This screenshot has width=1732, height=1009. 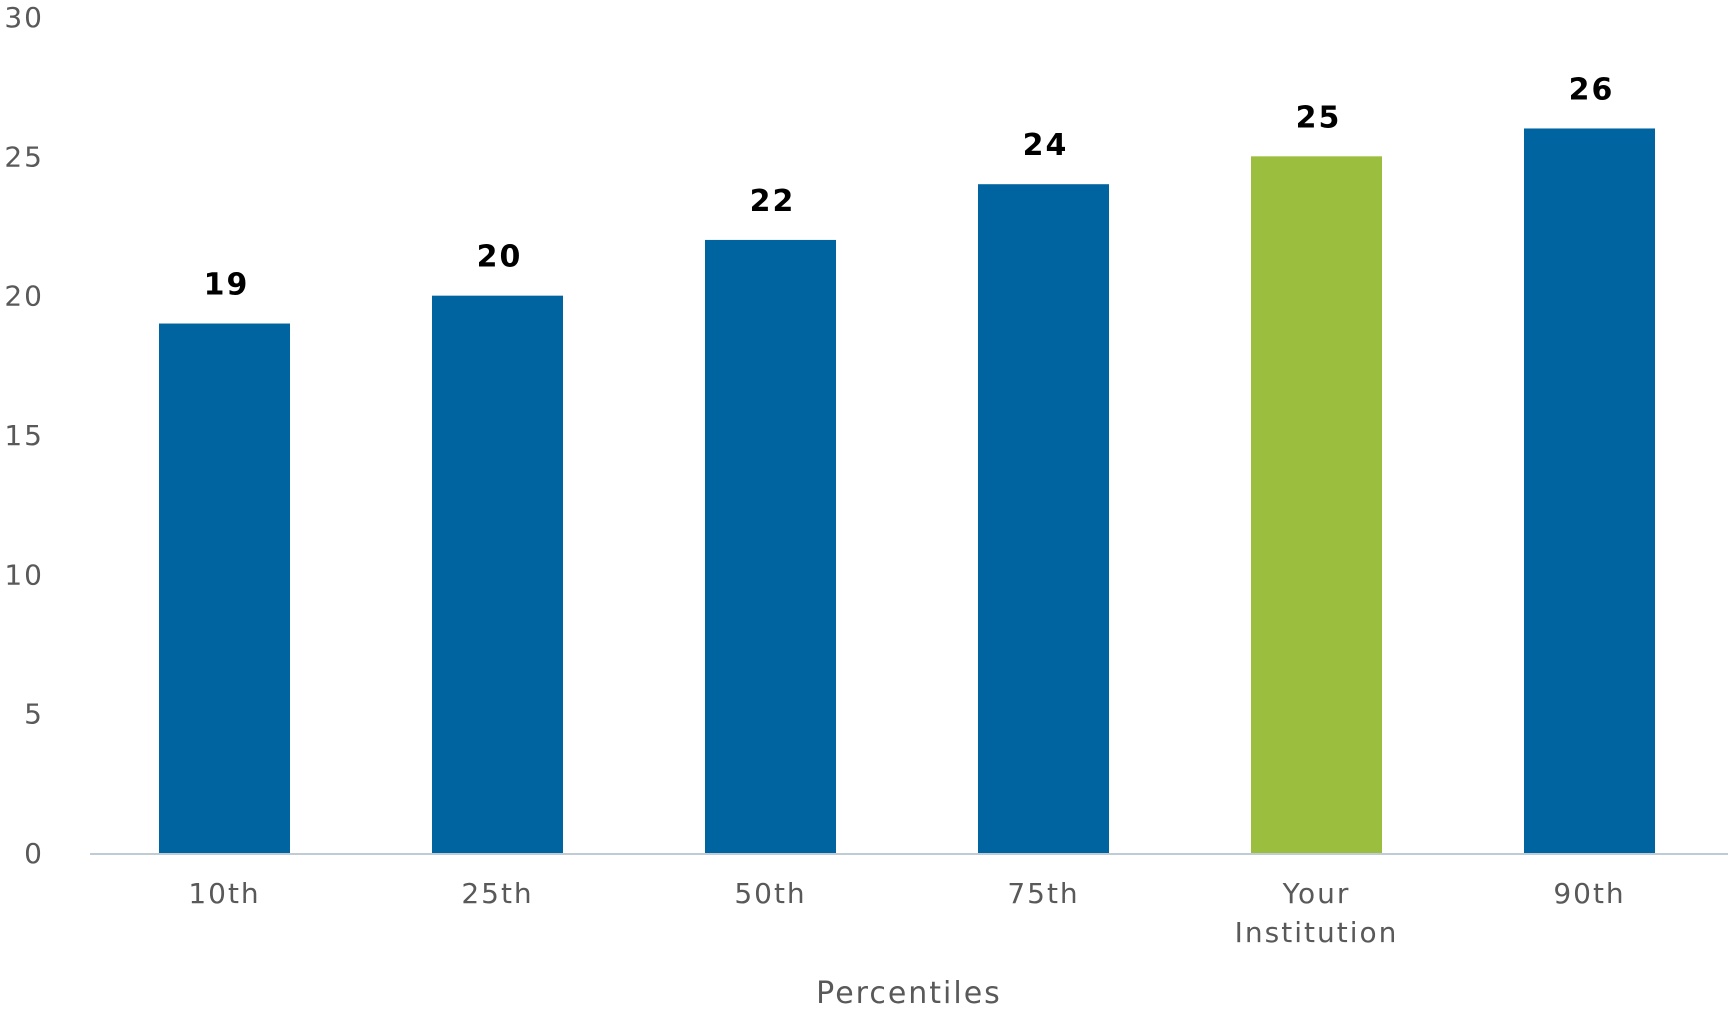 I want to click on data-label: 25, so click(x=1319, y=117).